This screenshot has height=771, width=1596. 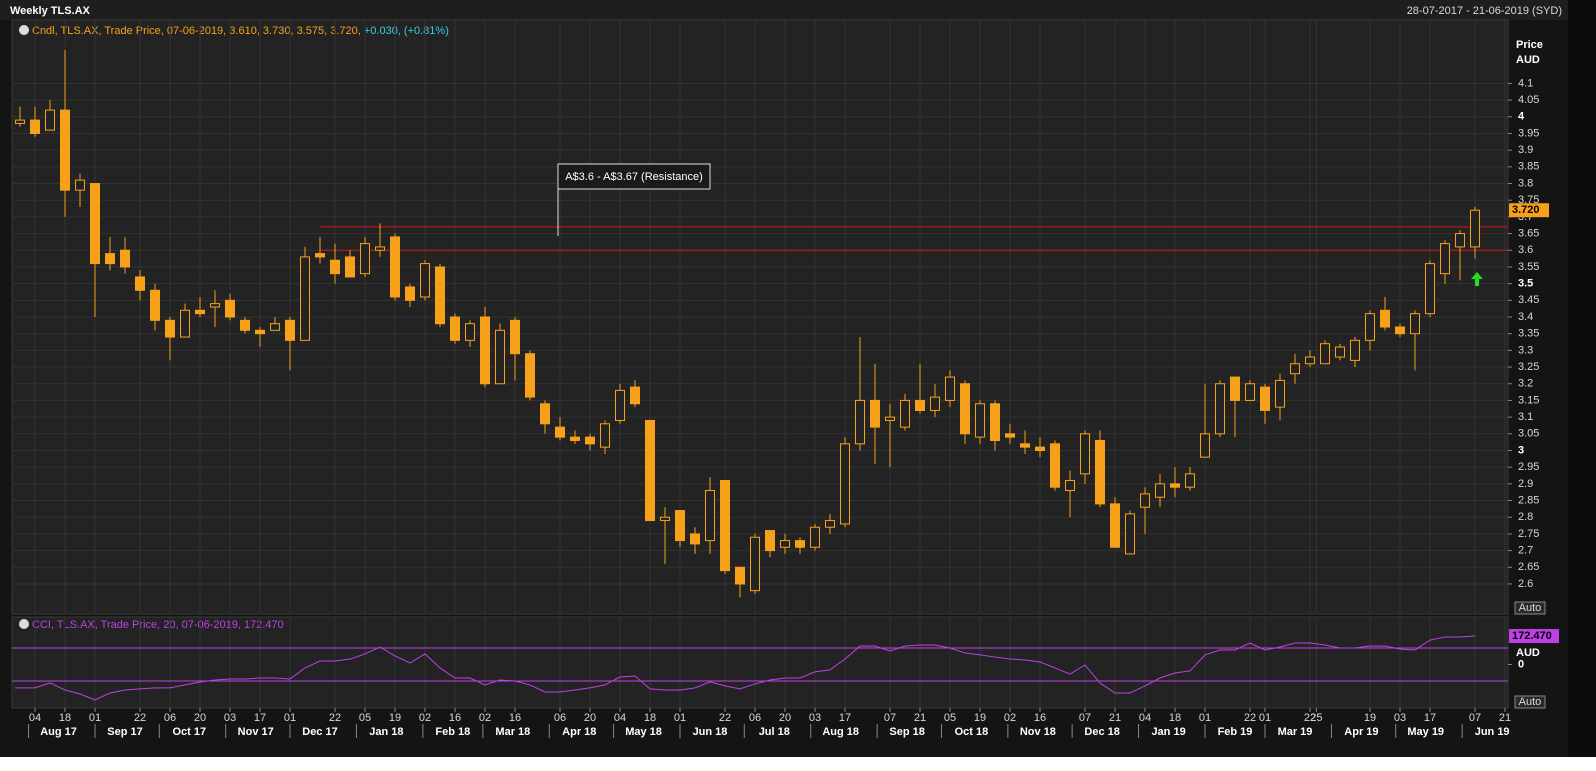 I want to click on month-label: Oct 17, so click(x=189, y=732).